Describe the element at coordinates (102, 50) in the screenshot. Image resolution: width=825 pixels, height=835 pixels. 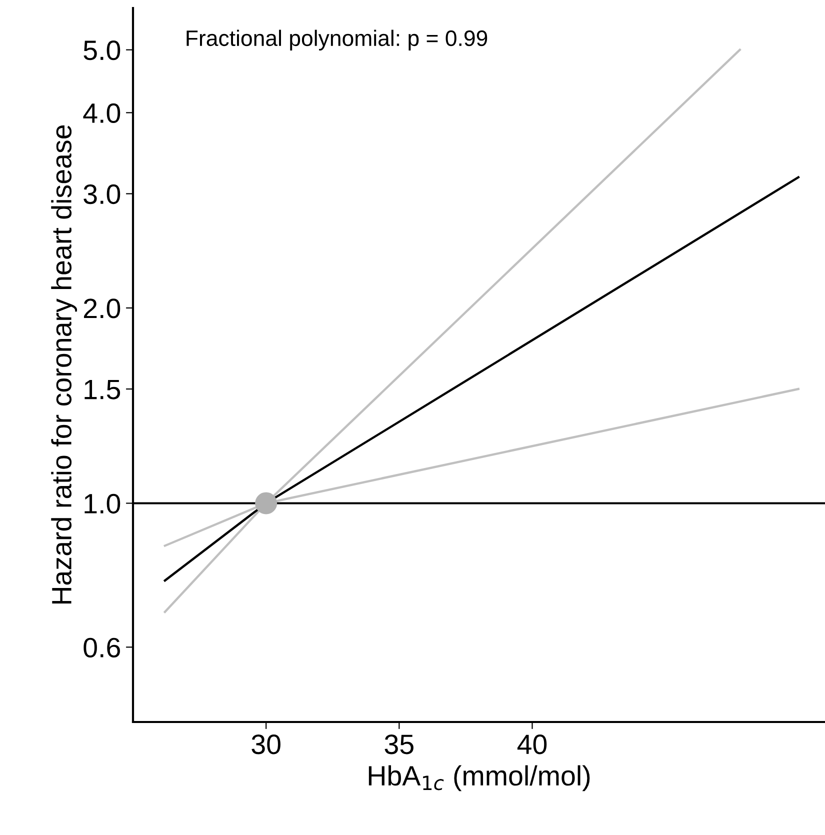
I see `y-tick-label: 5.0` at that location.